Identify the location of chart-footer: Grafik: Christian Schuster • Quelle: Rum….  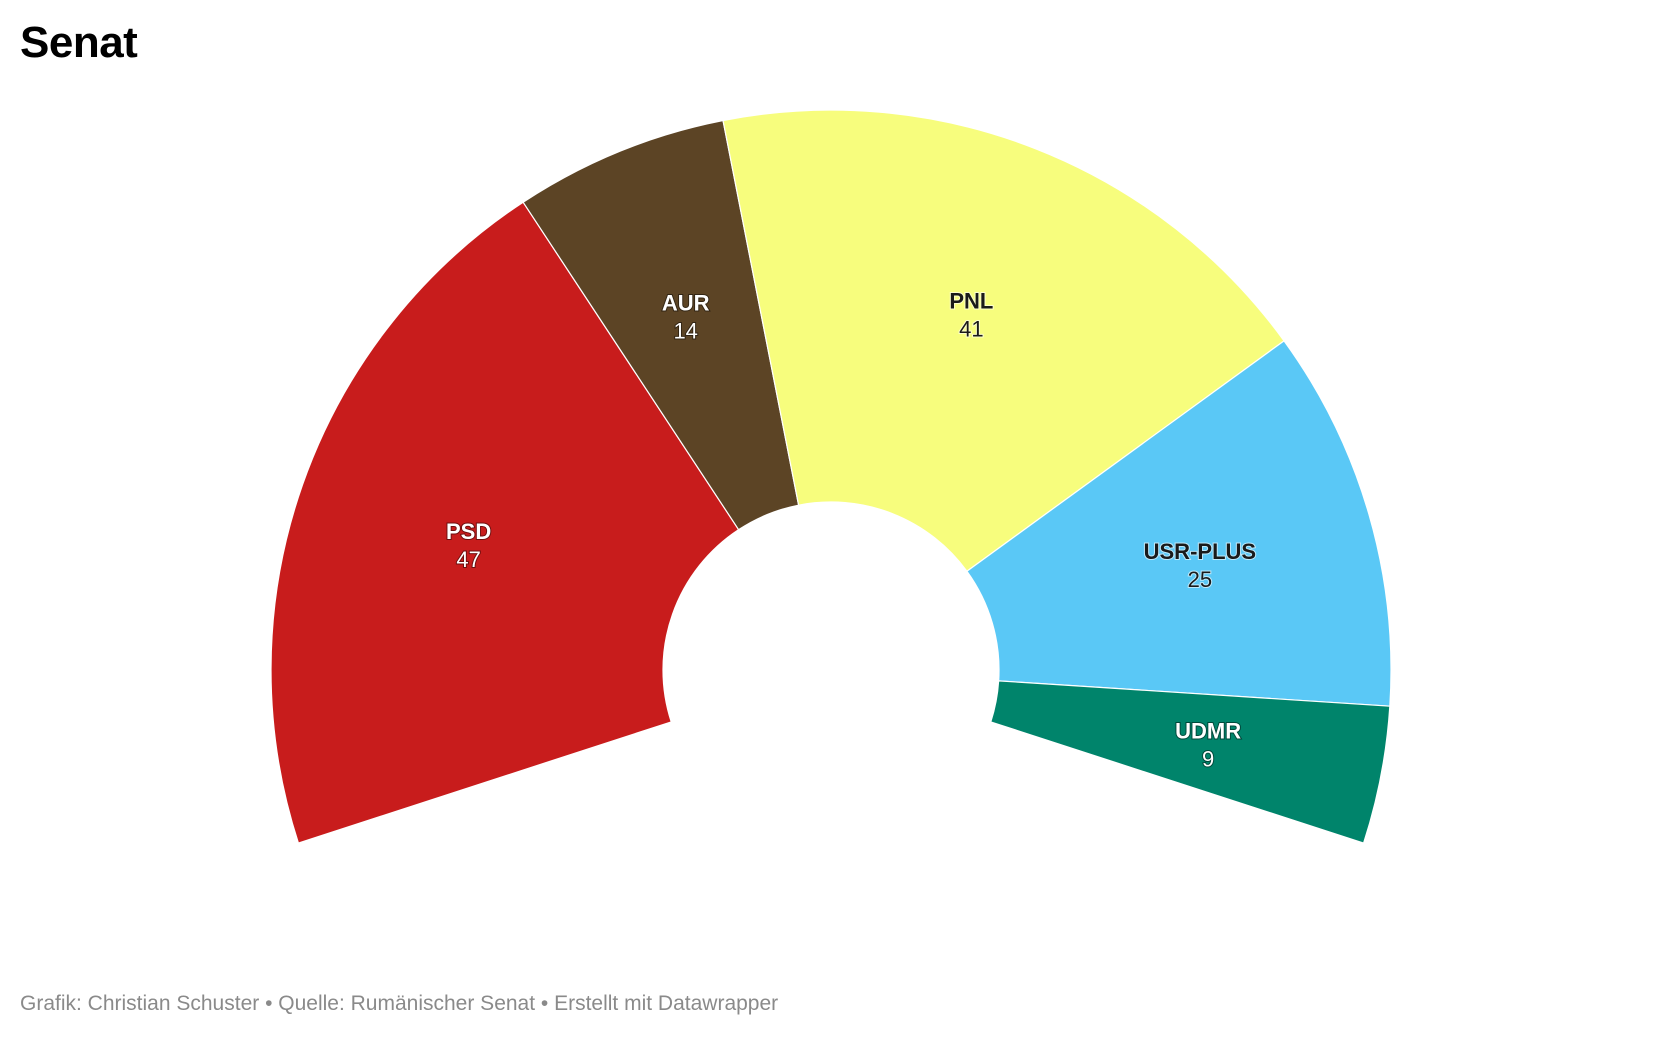
(399, 1003).